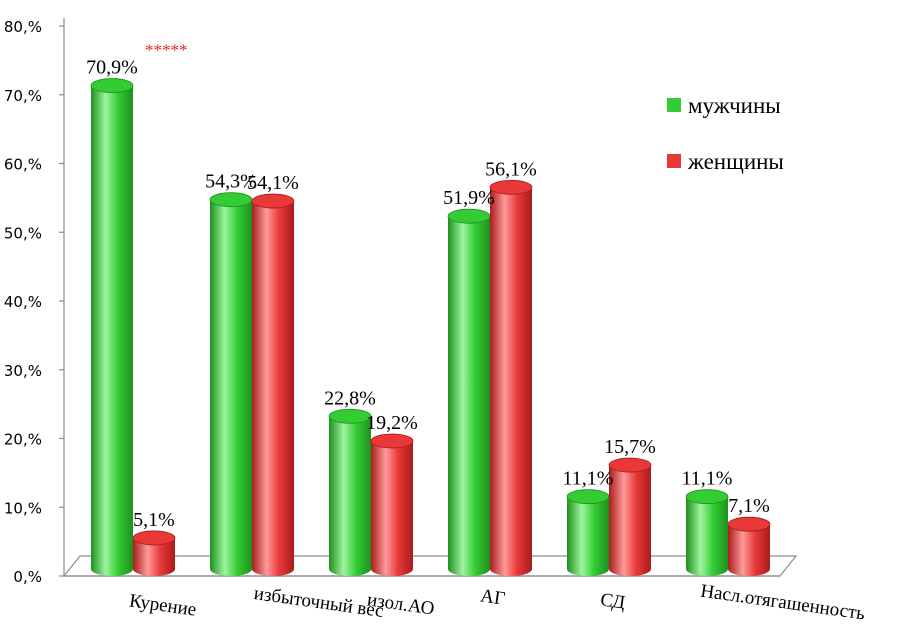  Describe the element at coordinates (273, 183) in the screenshot. I see `data-label: 54,1%` at that location.